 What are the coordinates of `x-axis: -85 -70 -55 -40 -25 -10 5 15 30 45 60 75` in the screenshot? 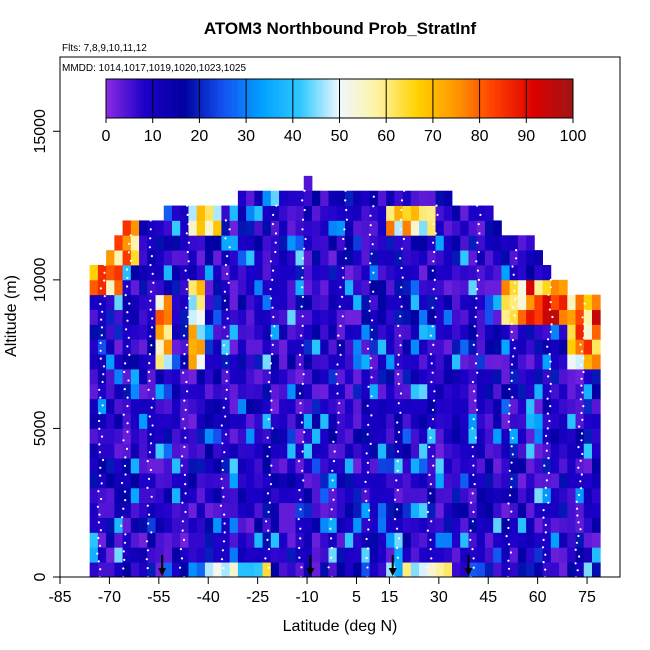 It's located at (322, 591).